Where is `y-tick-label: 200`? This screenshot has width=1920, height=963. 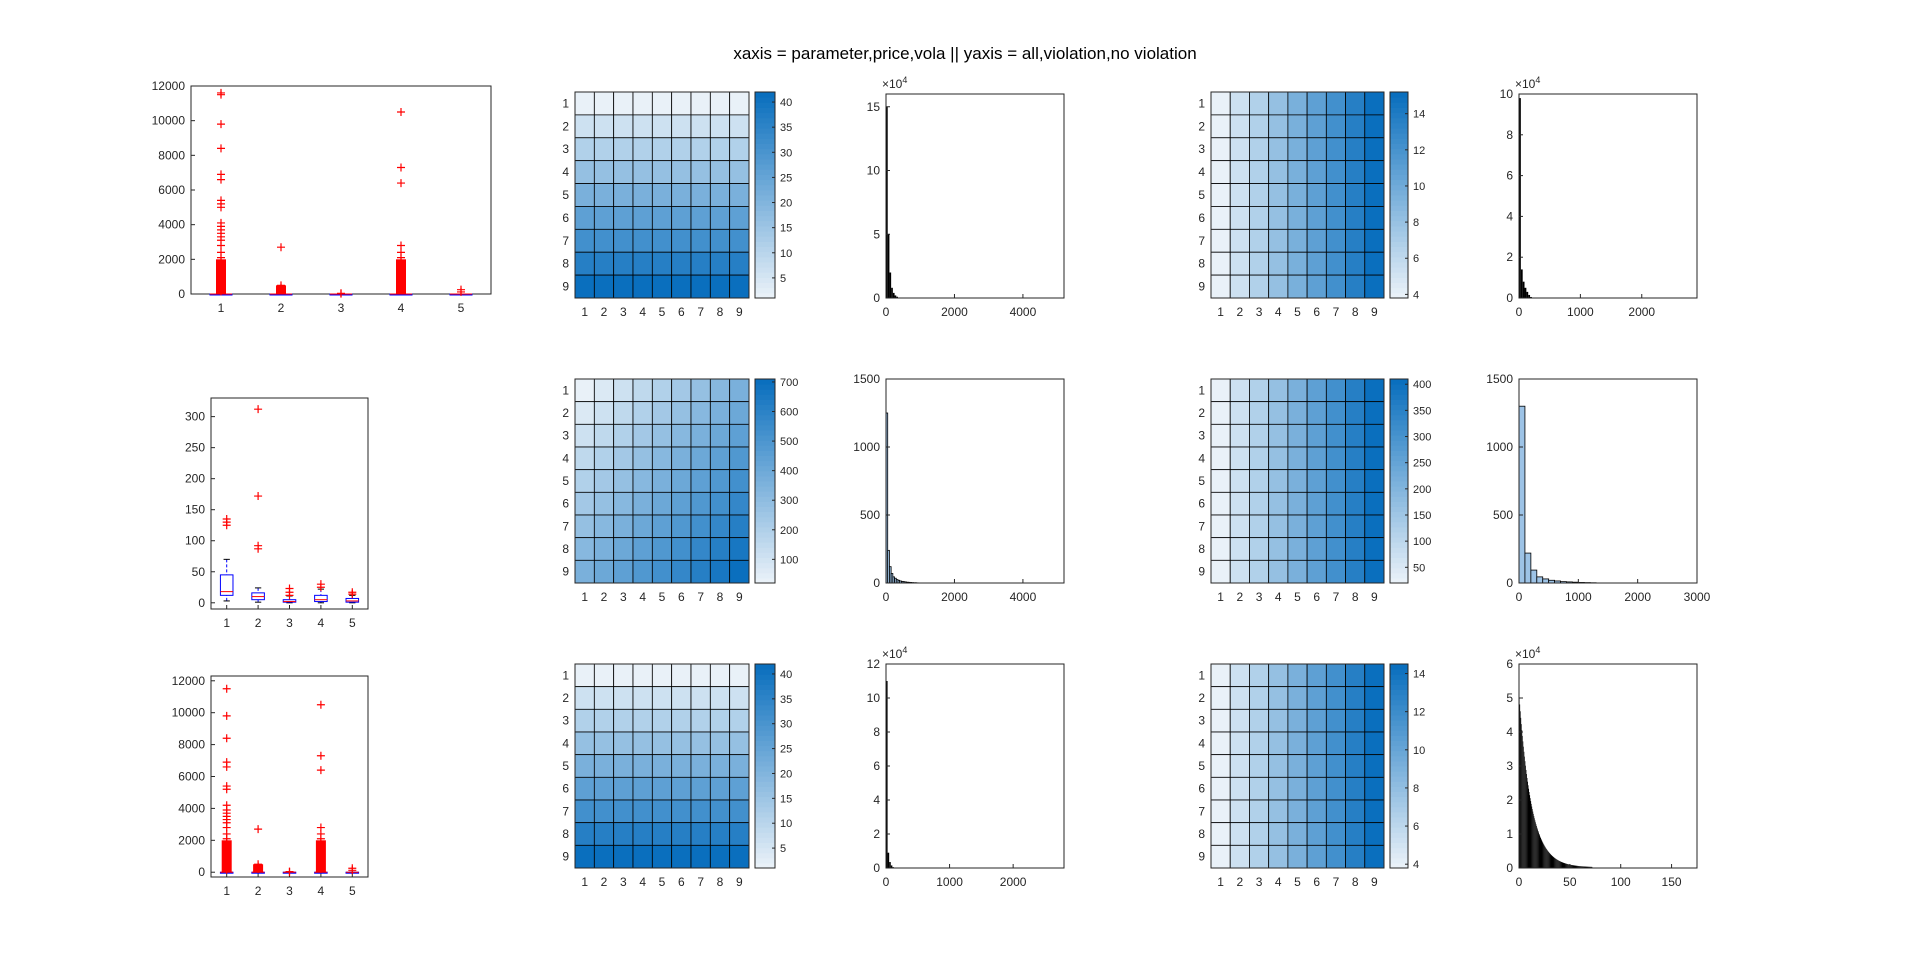 y-tick-label: 200 is located at coordinates (195, 479).